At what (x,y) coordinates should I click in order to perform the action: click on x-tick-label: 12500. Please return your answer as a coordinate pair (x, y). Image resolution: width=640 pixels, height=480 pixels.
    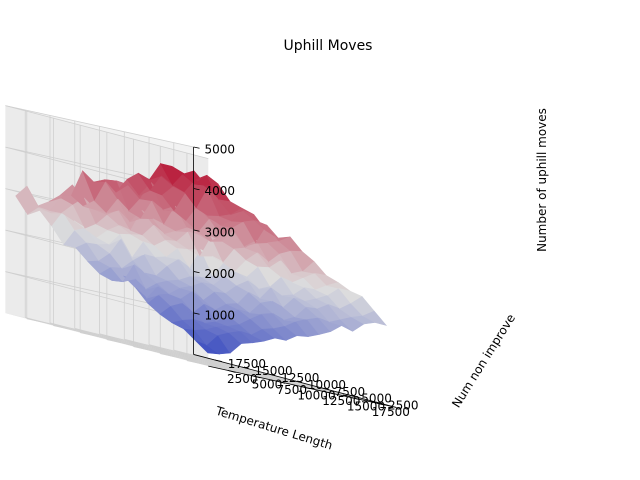
    Looking at the image, I should click on (341, 401).